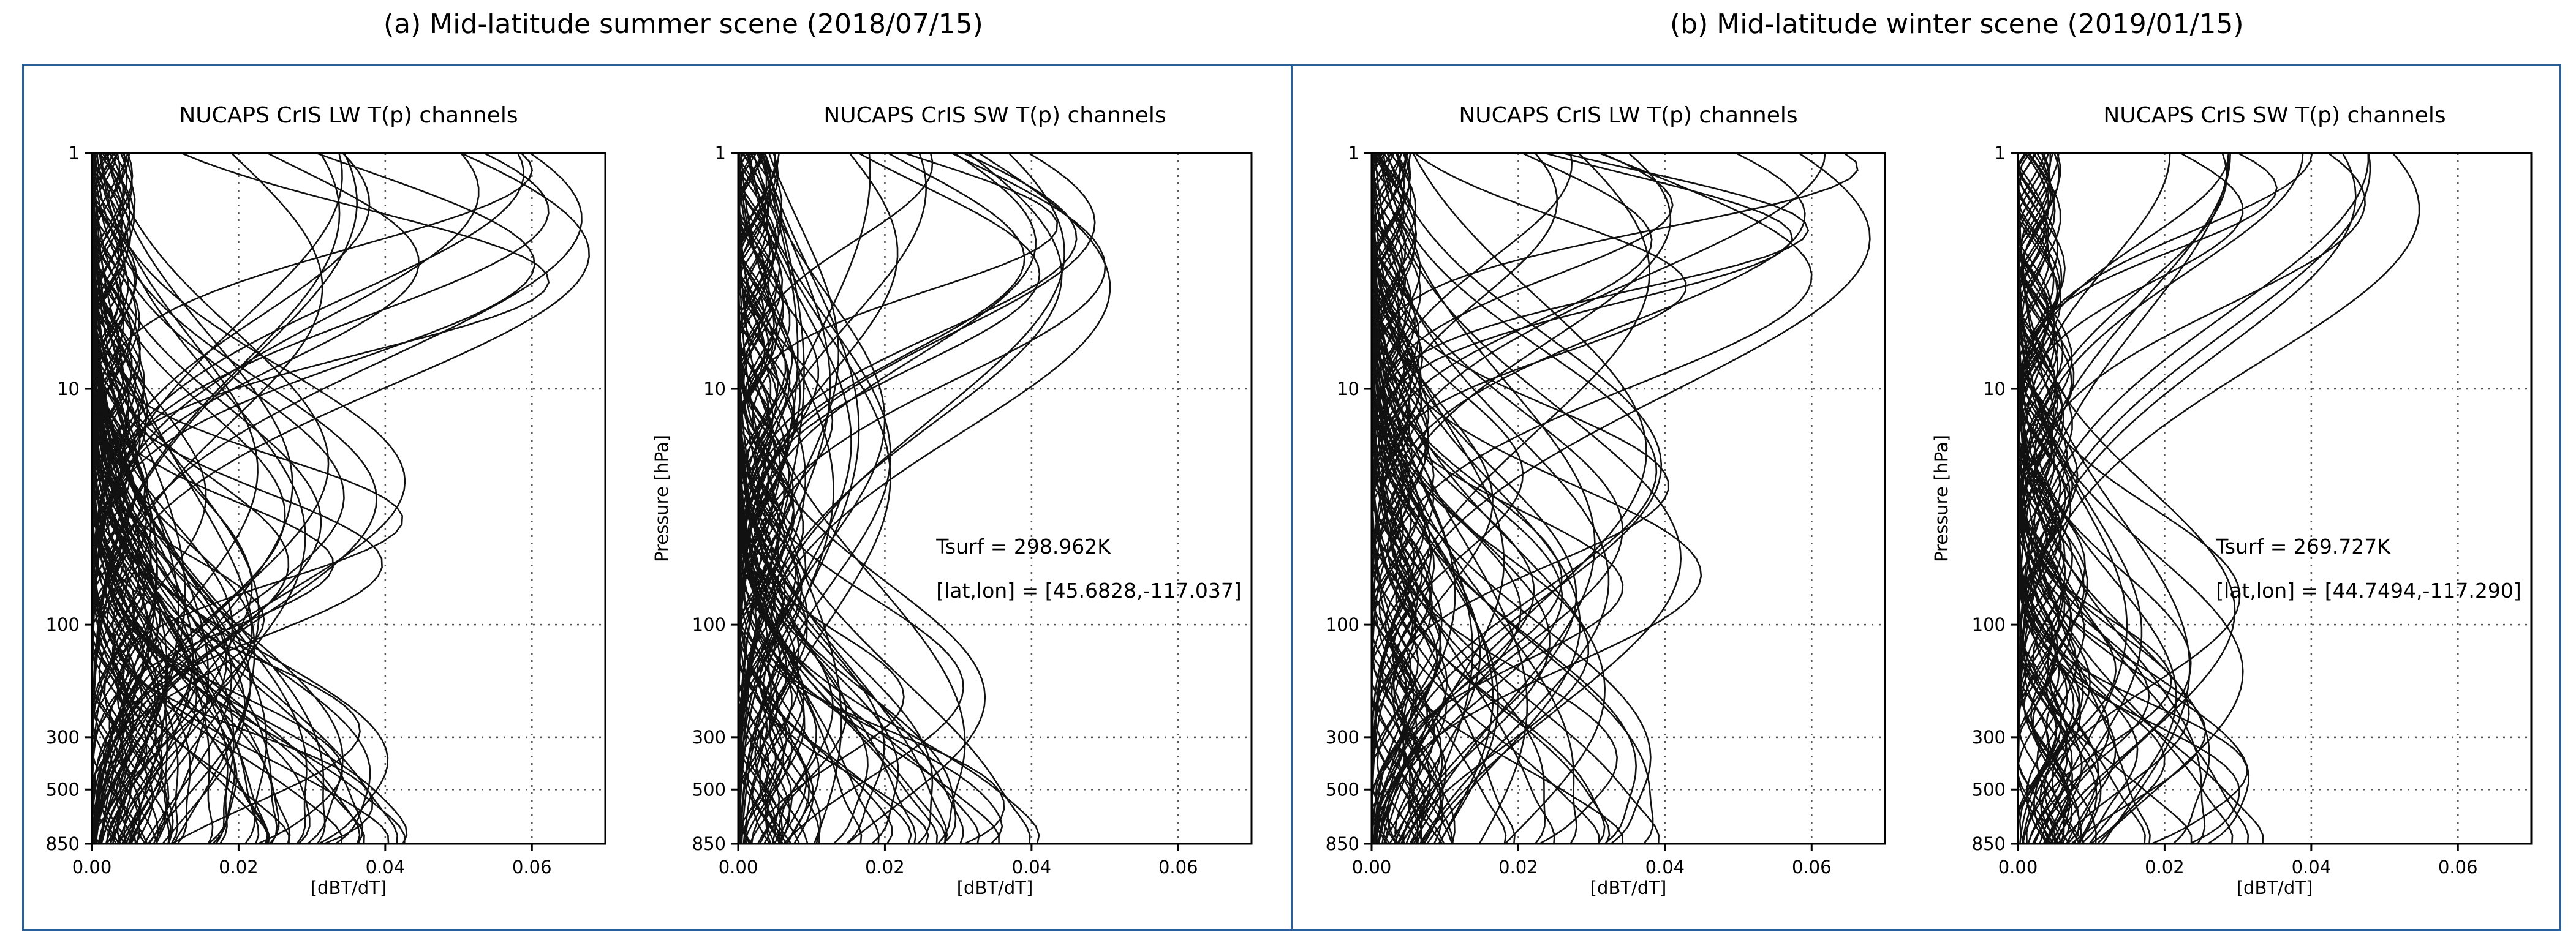 Image resolution: width=2576 pixels, height=951 pixels. Describe the element at coordinates (1032, 867) in the screenshot. I see `x-tick-label: 0.04` at that location.